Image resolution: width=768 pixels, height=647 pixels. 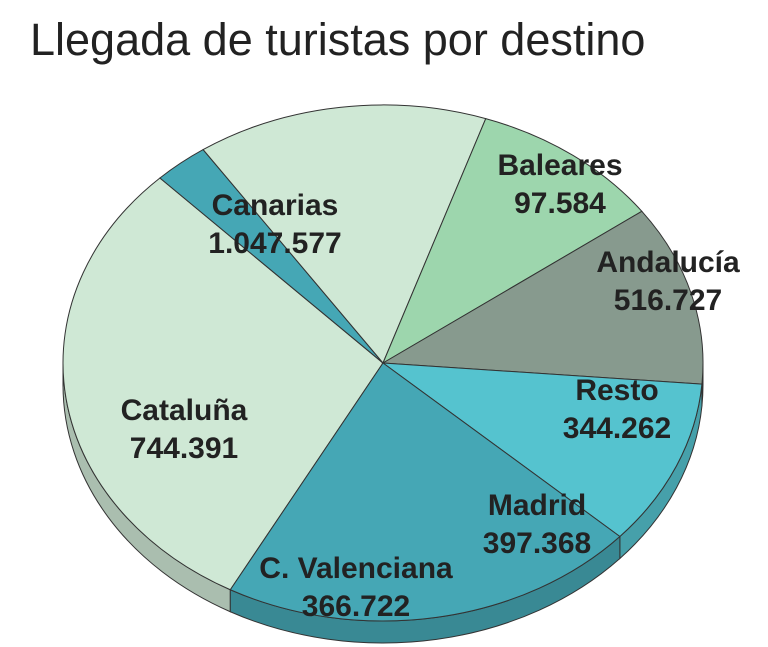 What do you see at coordinates (537, 505) in the screenshot?
I see `slice-label-madrid: Madrid` at bounding box center [537, 505].